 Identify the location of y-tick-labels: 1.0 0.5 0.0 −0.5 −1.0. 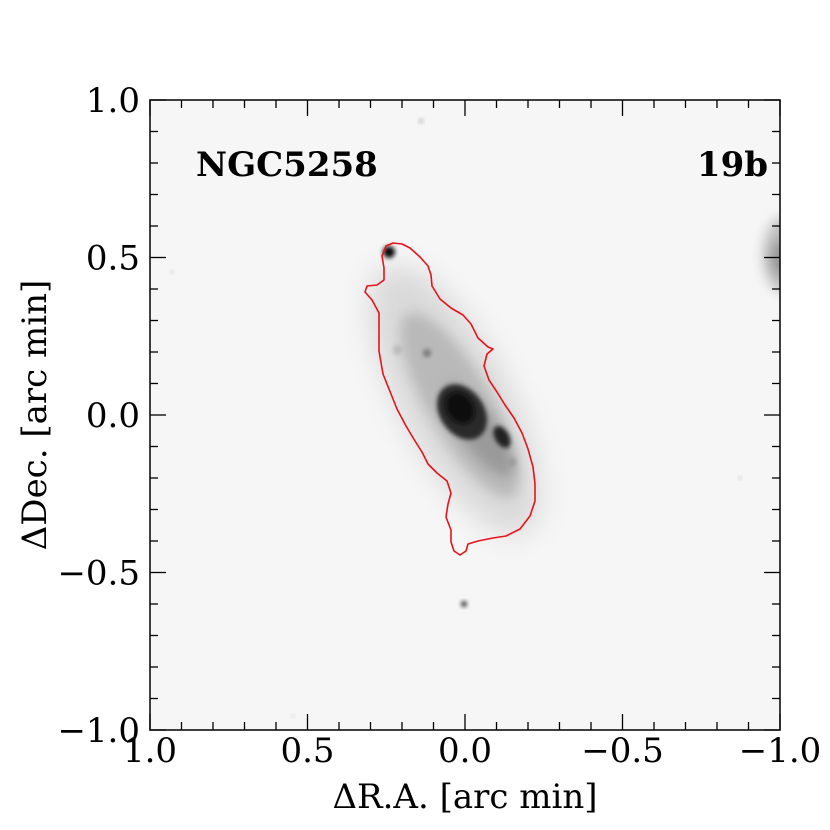
(98, 416).